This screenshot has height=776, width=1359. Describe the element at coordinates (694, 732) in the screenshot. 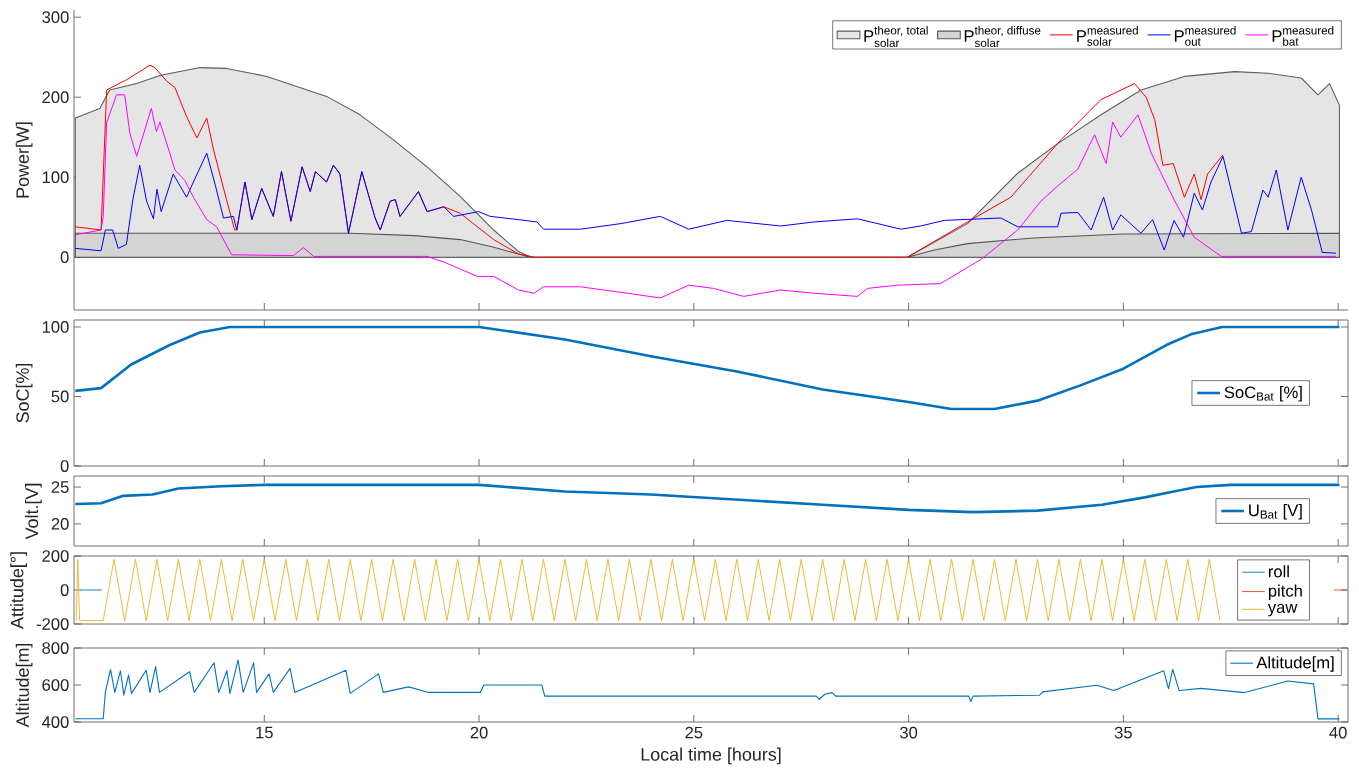

I see `x-tick-label: 25` at that location.